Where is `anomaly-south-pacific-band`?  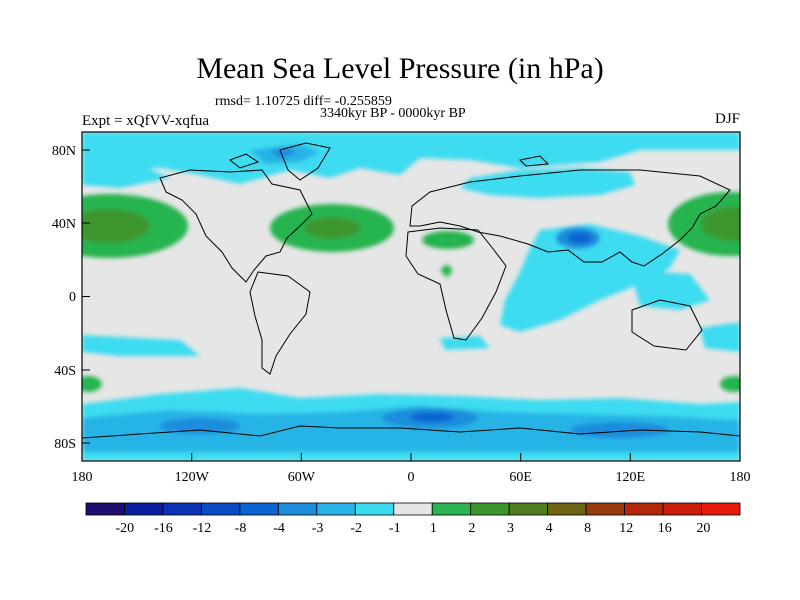
anomaly-south-pacific-band is located at coordinates (141, 345).